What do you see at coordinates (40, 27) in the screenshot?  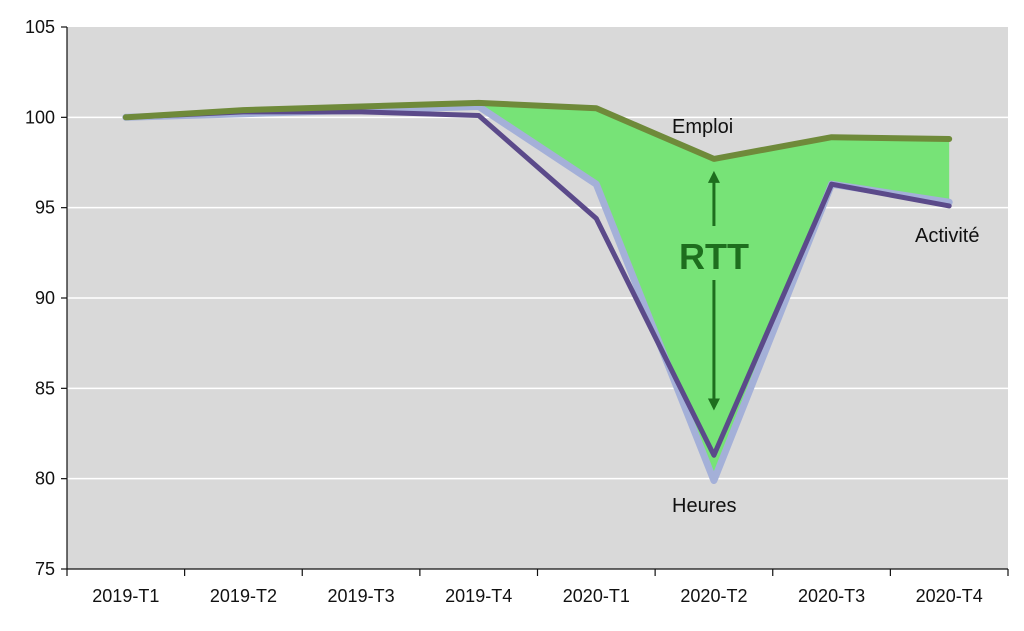 I see `y-tick-label-105: 105` at bounding box center [40, 27].